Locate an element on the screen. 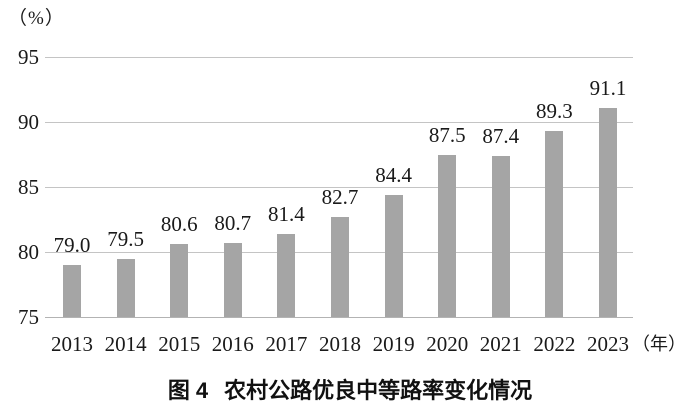 This screenshot has height=420, width=700. x-axis-tick-label: 2017 is located at coordinates (286, 344).